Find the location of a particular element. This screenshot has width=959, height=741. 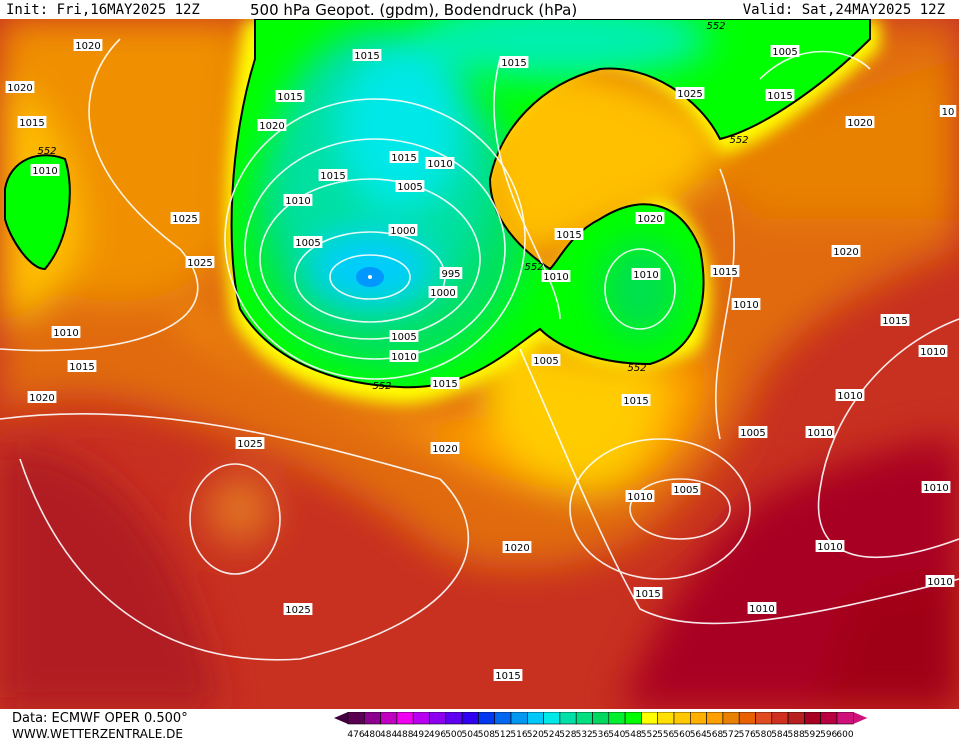

legend-label: 588 is located at coordinates (796, 735).